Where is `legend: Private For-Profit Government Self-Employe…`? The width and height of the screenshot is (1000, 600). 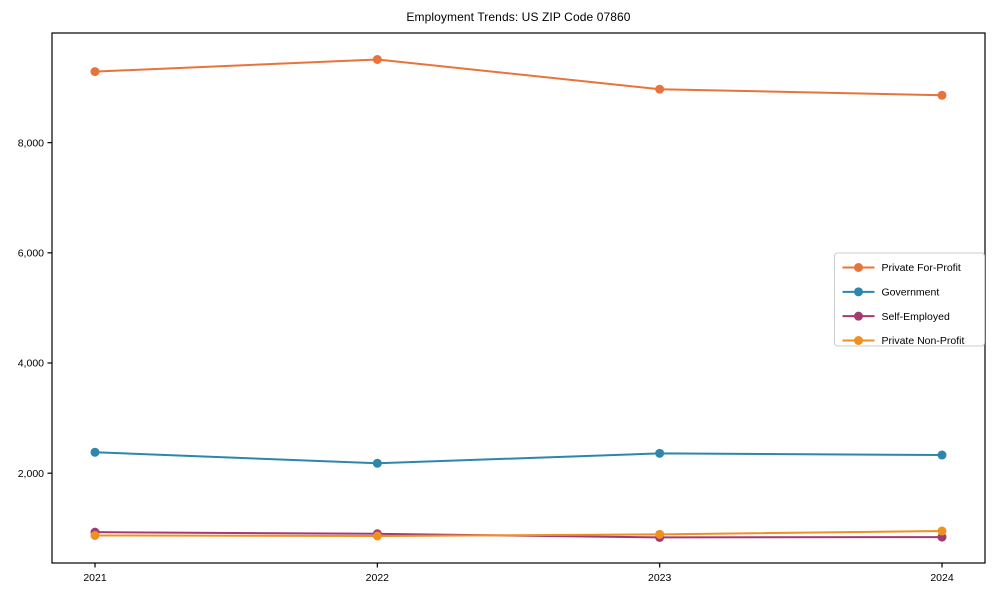 legend: Private For-Profit Government Self-Employe… is located at coordinates (909, 299).